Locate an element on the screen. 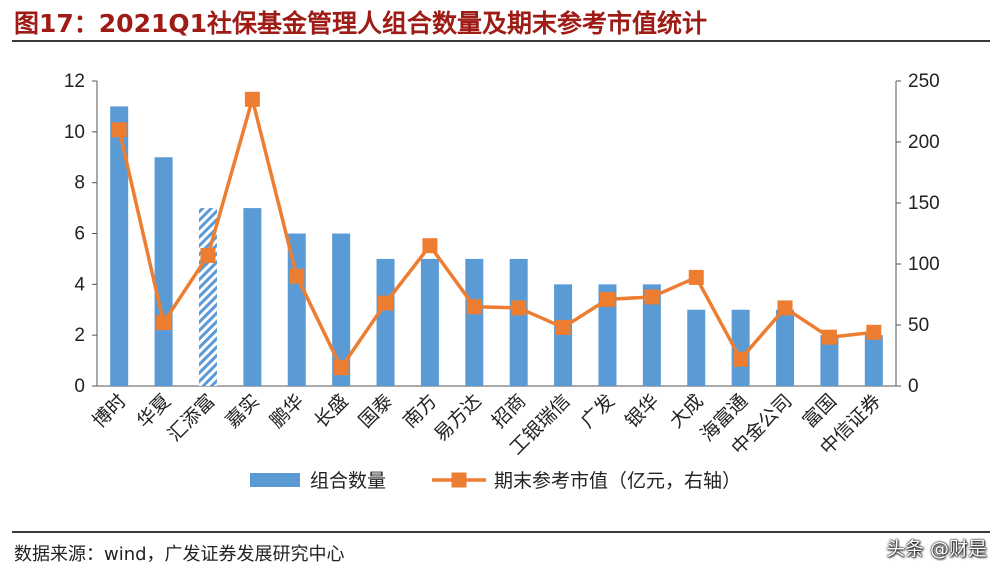 The image size is (1001, 569). right-tick-label: 0 is located at coordinates (913, 386).